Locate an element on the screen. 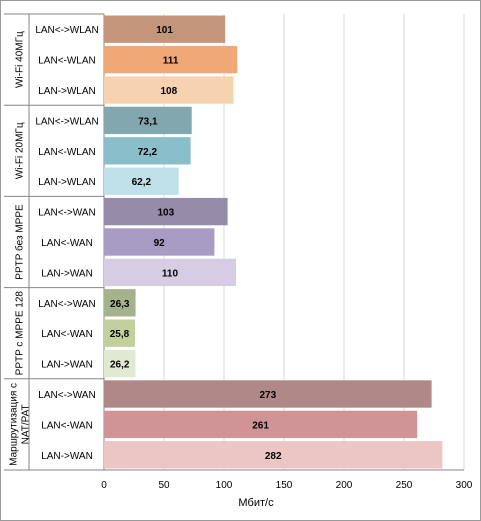 This screenshot has width=481, height=521. data-label: 26,2 is located at coordinates (120, 365).